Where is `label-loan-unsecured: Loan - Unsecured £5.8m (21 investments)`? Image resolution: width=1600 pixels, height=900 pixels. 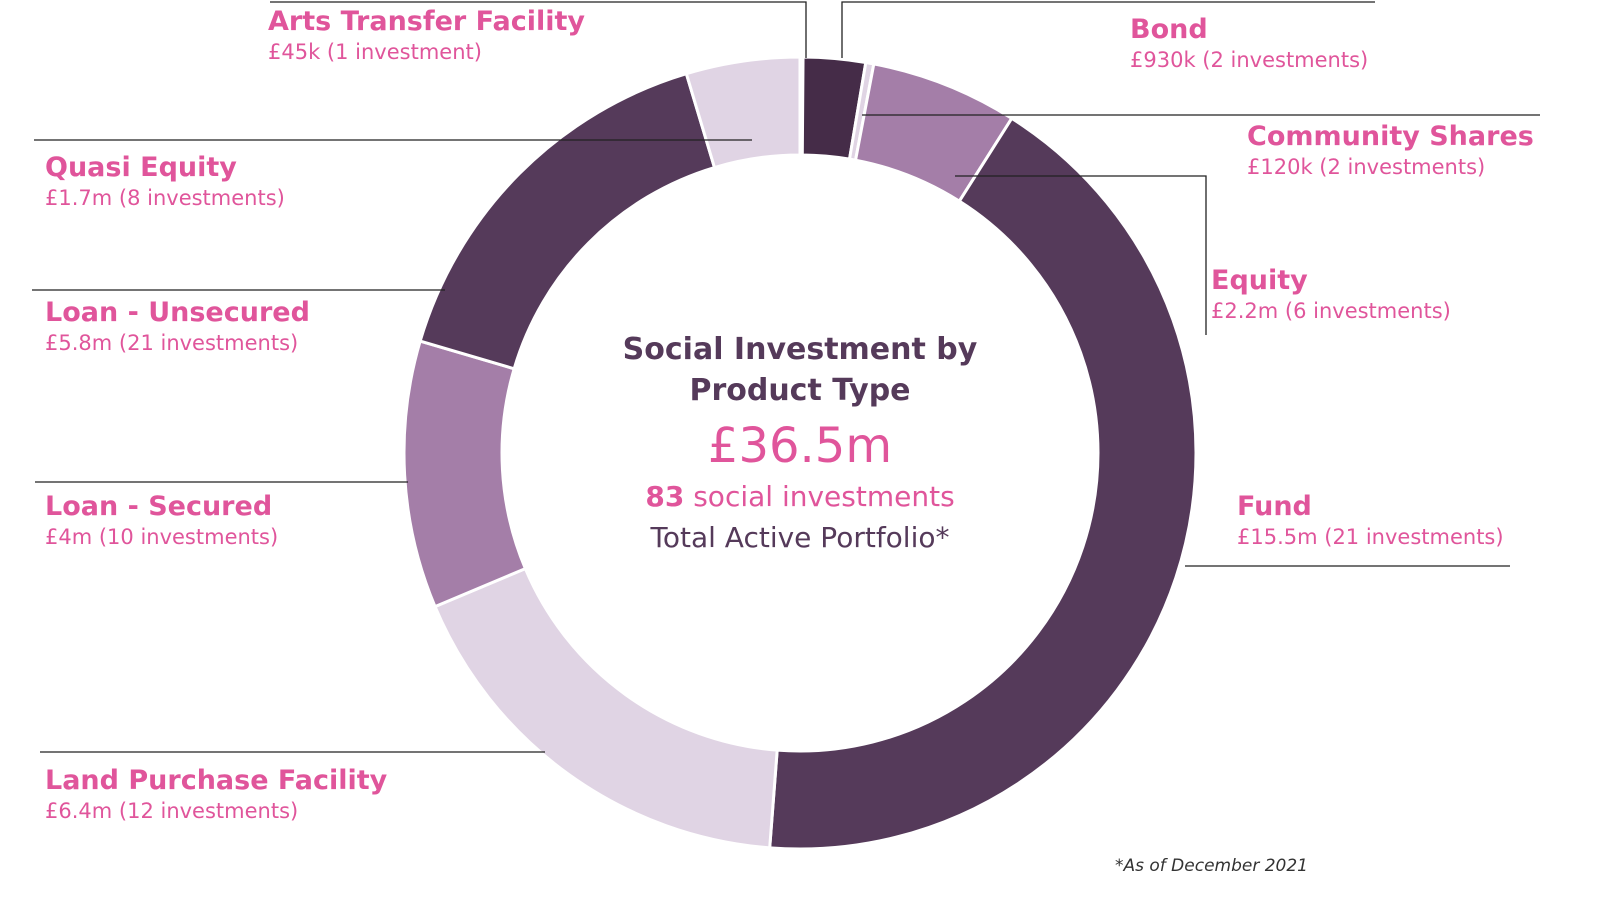
label-loan-unsecured: Loan - Unsecured £5.8m (21 investments) is located at coordinates (177, 326).